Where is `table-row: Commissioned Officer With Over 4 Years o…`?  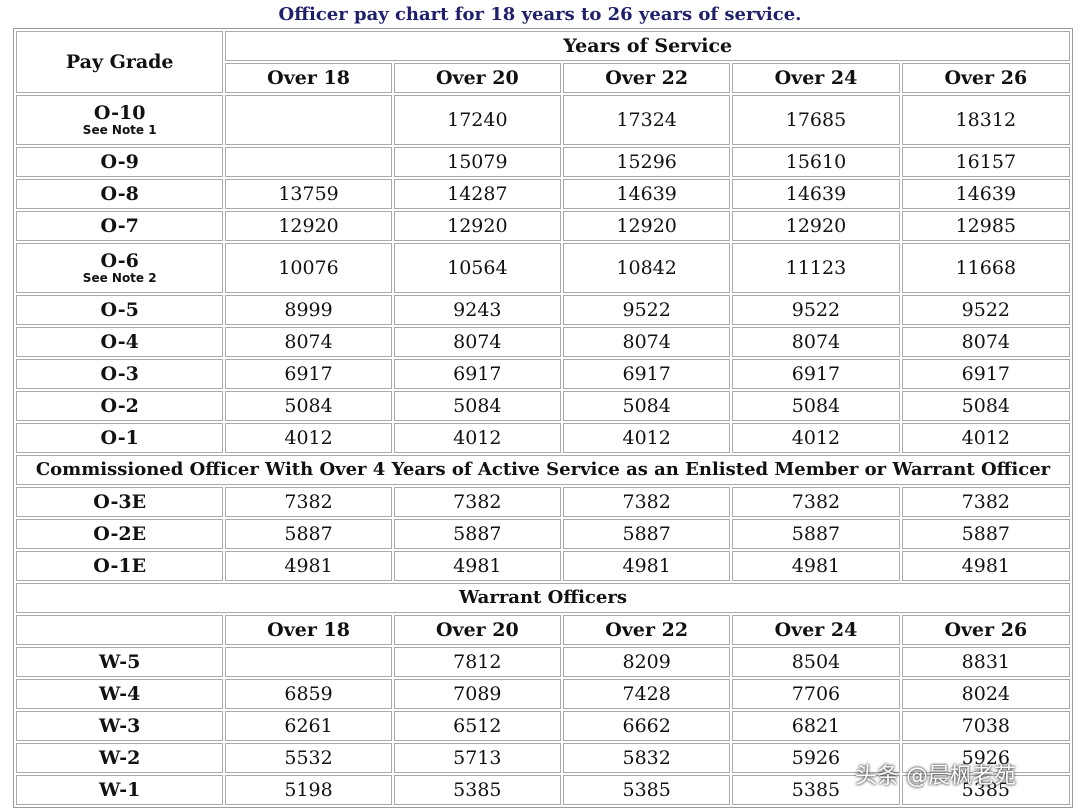
table-row: Commissioned Officer With Over 4 Years o… is located at coordinates (543, 470).